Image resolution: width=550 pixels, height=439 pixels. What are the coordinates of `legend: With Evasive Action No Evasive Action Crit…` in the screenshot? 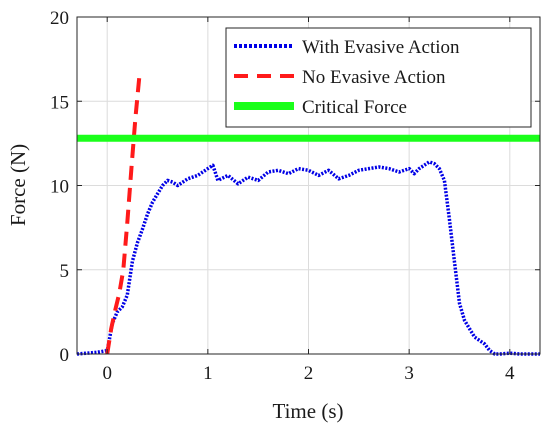 It's located at (378, 77).